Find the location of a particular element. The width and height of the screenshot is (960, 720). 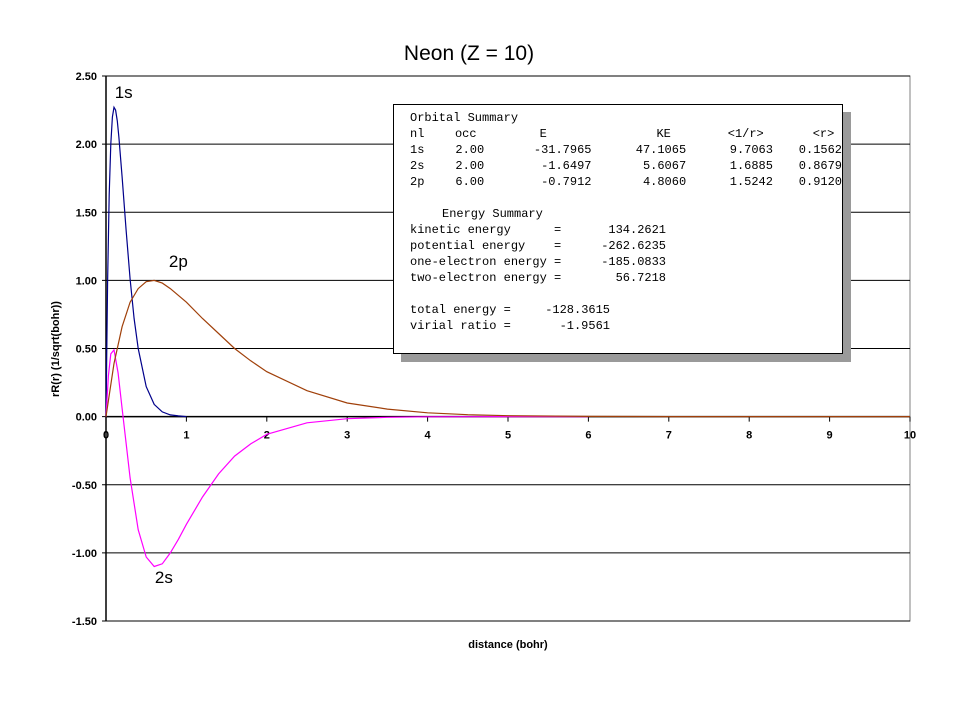

summary-header-row: nl occ E KE <1/r> <r> is located at coordinates (618, 134).